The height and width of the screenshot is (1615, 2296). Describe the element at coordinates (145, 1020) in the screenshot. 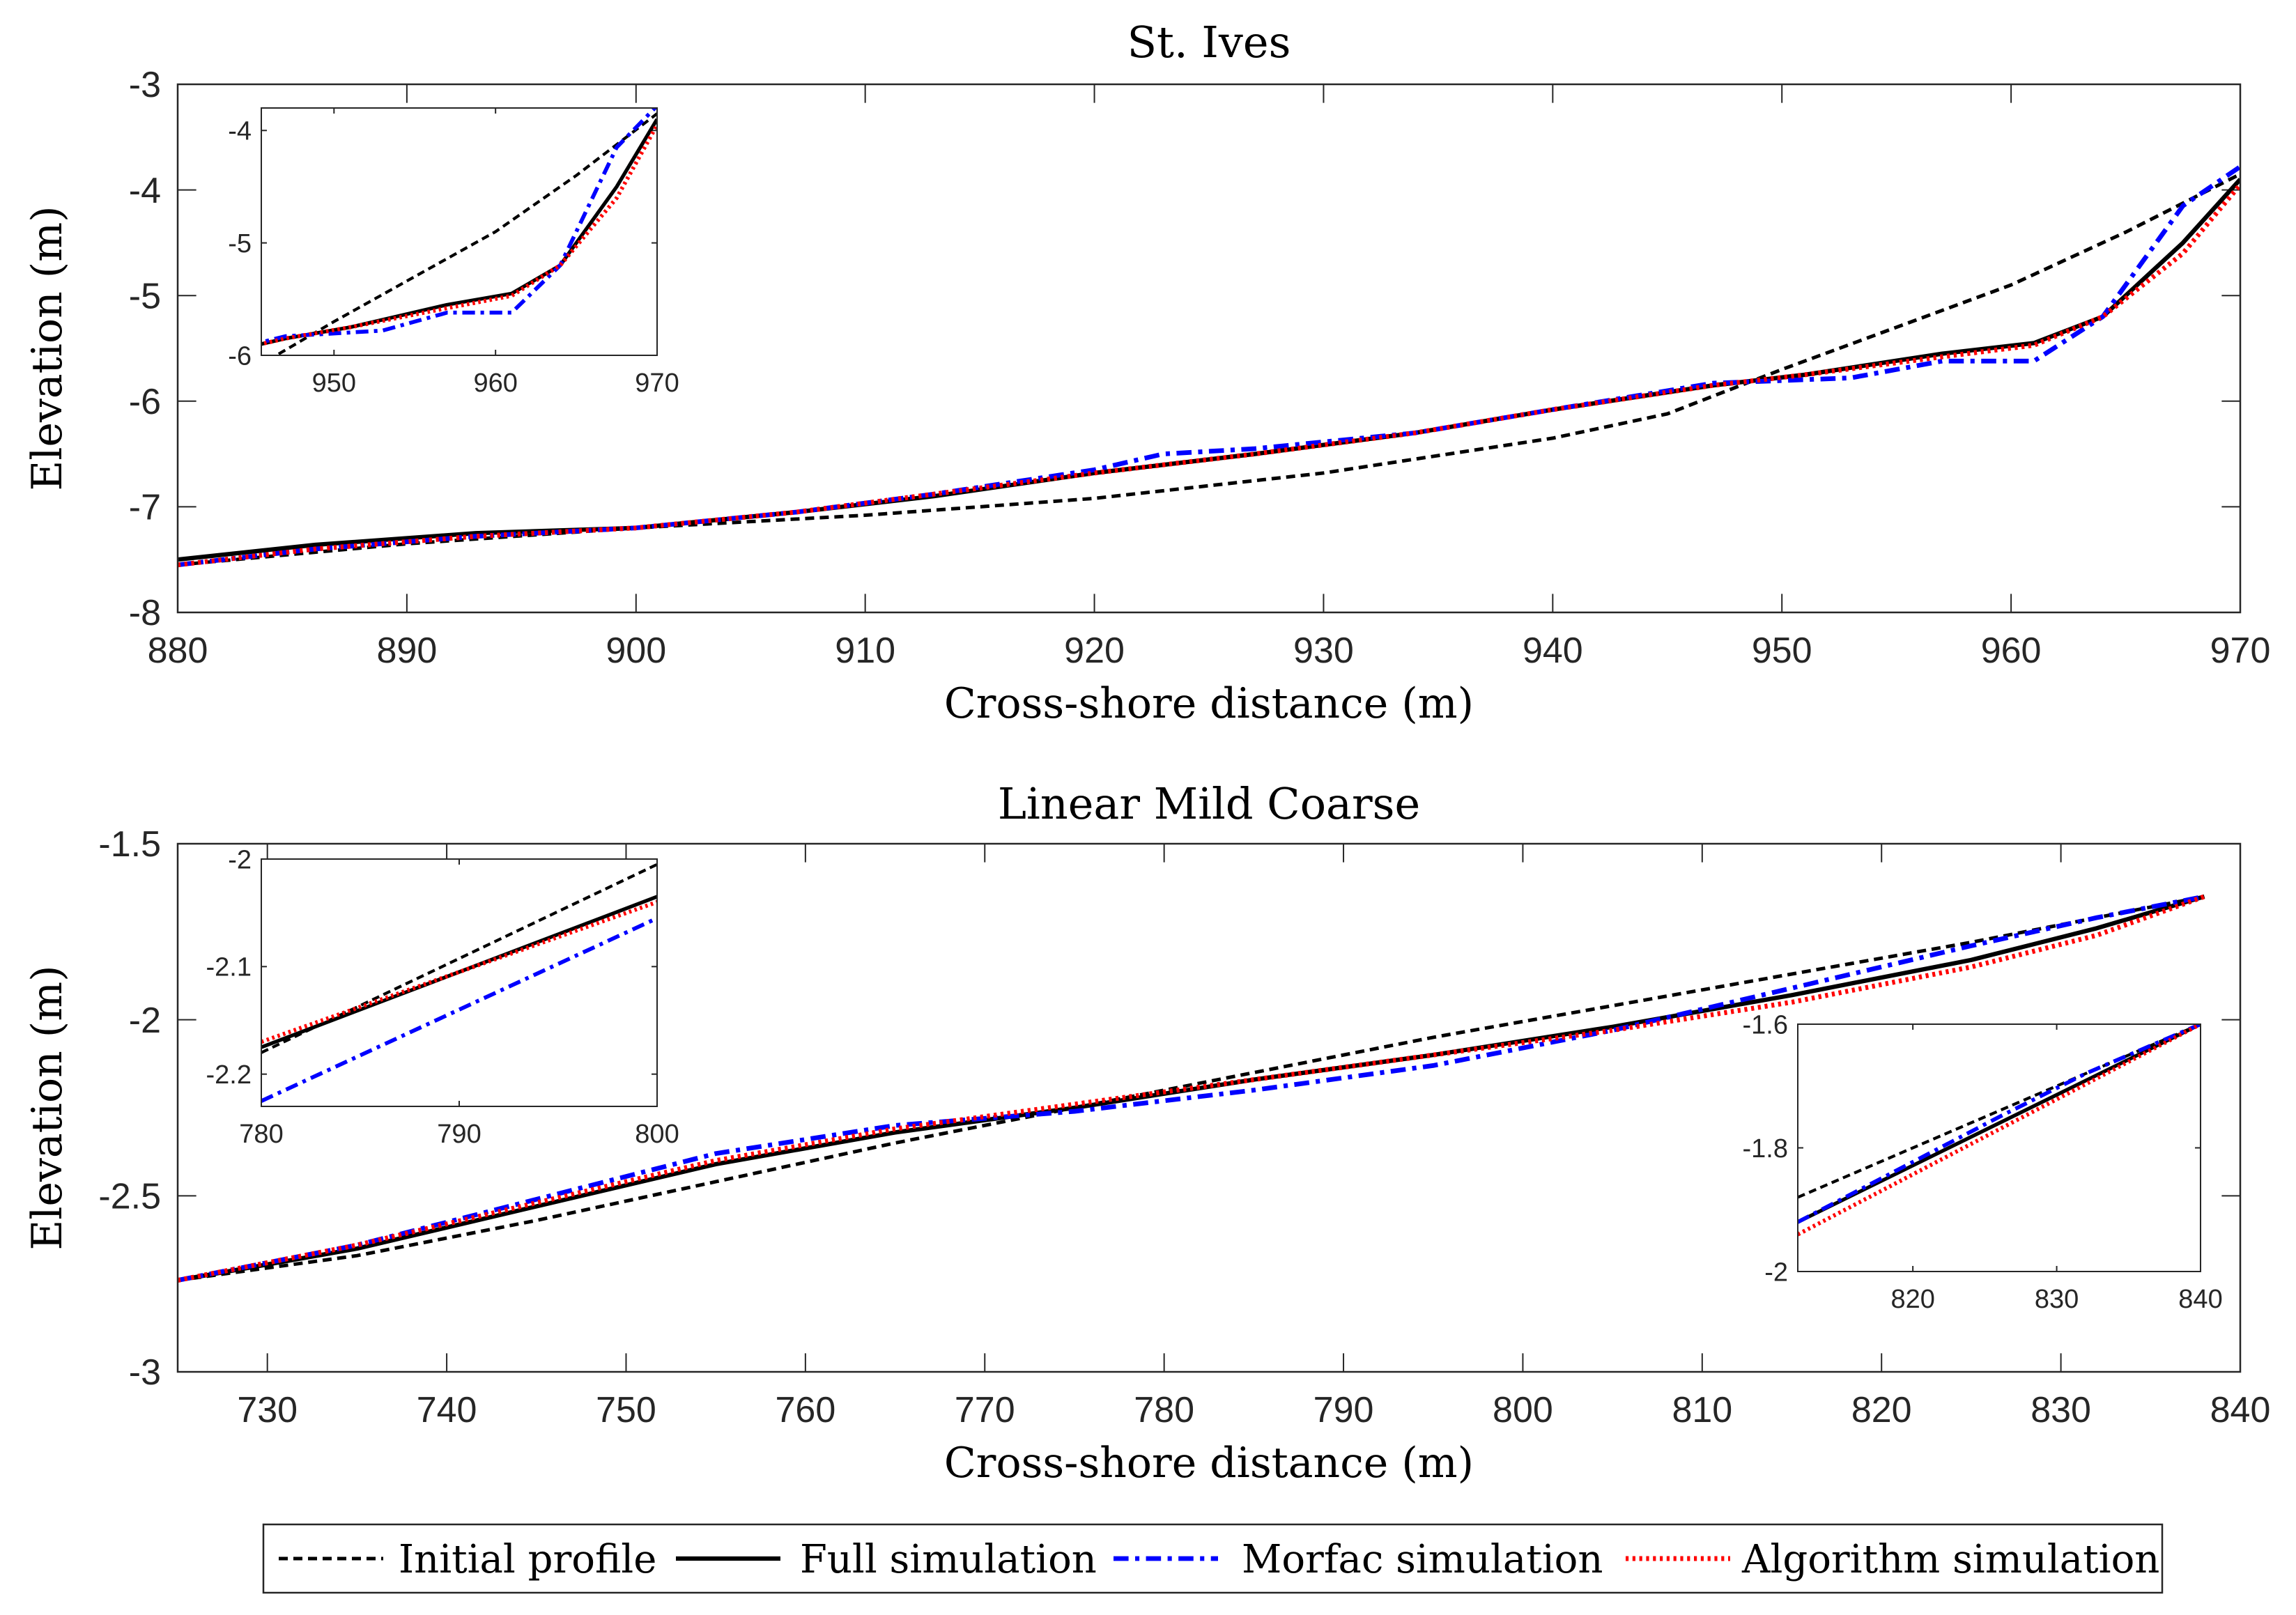

I see `main-2-ytick-label: -2` at that location.